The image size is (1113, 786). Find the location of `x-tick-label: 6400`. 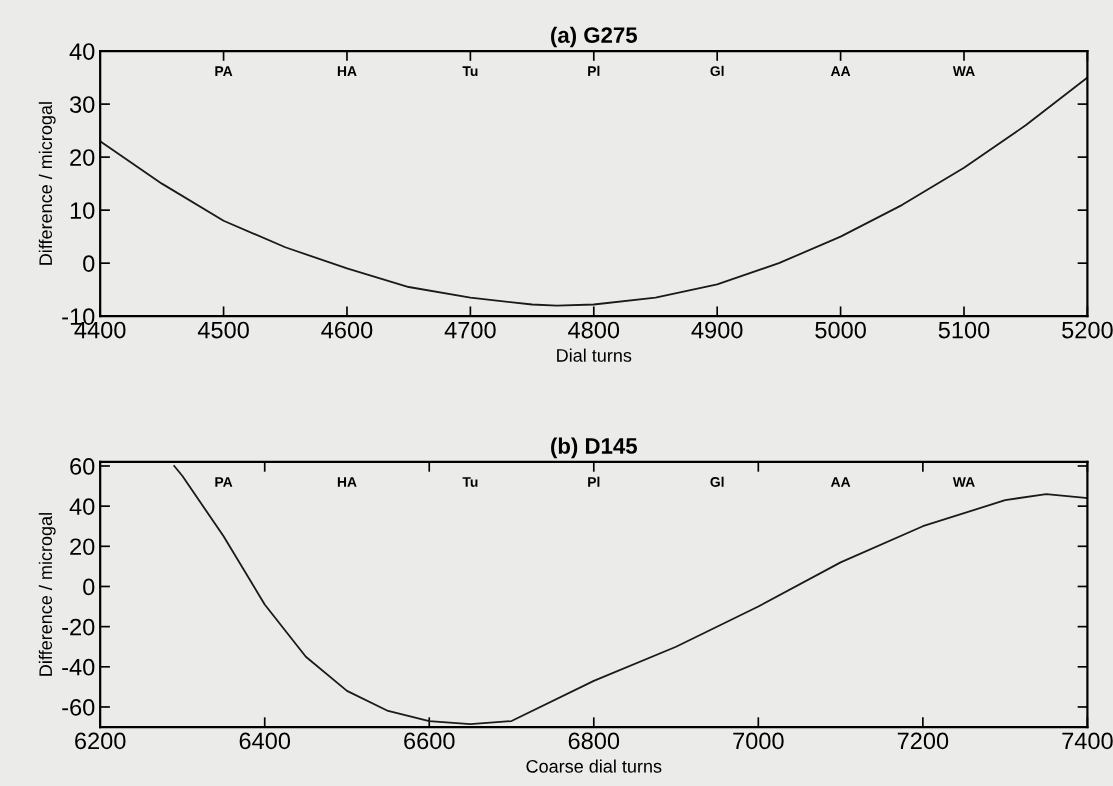

x-tick-label: 6400 is located at coordinates (265, 741).